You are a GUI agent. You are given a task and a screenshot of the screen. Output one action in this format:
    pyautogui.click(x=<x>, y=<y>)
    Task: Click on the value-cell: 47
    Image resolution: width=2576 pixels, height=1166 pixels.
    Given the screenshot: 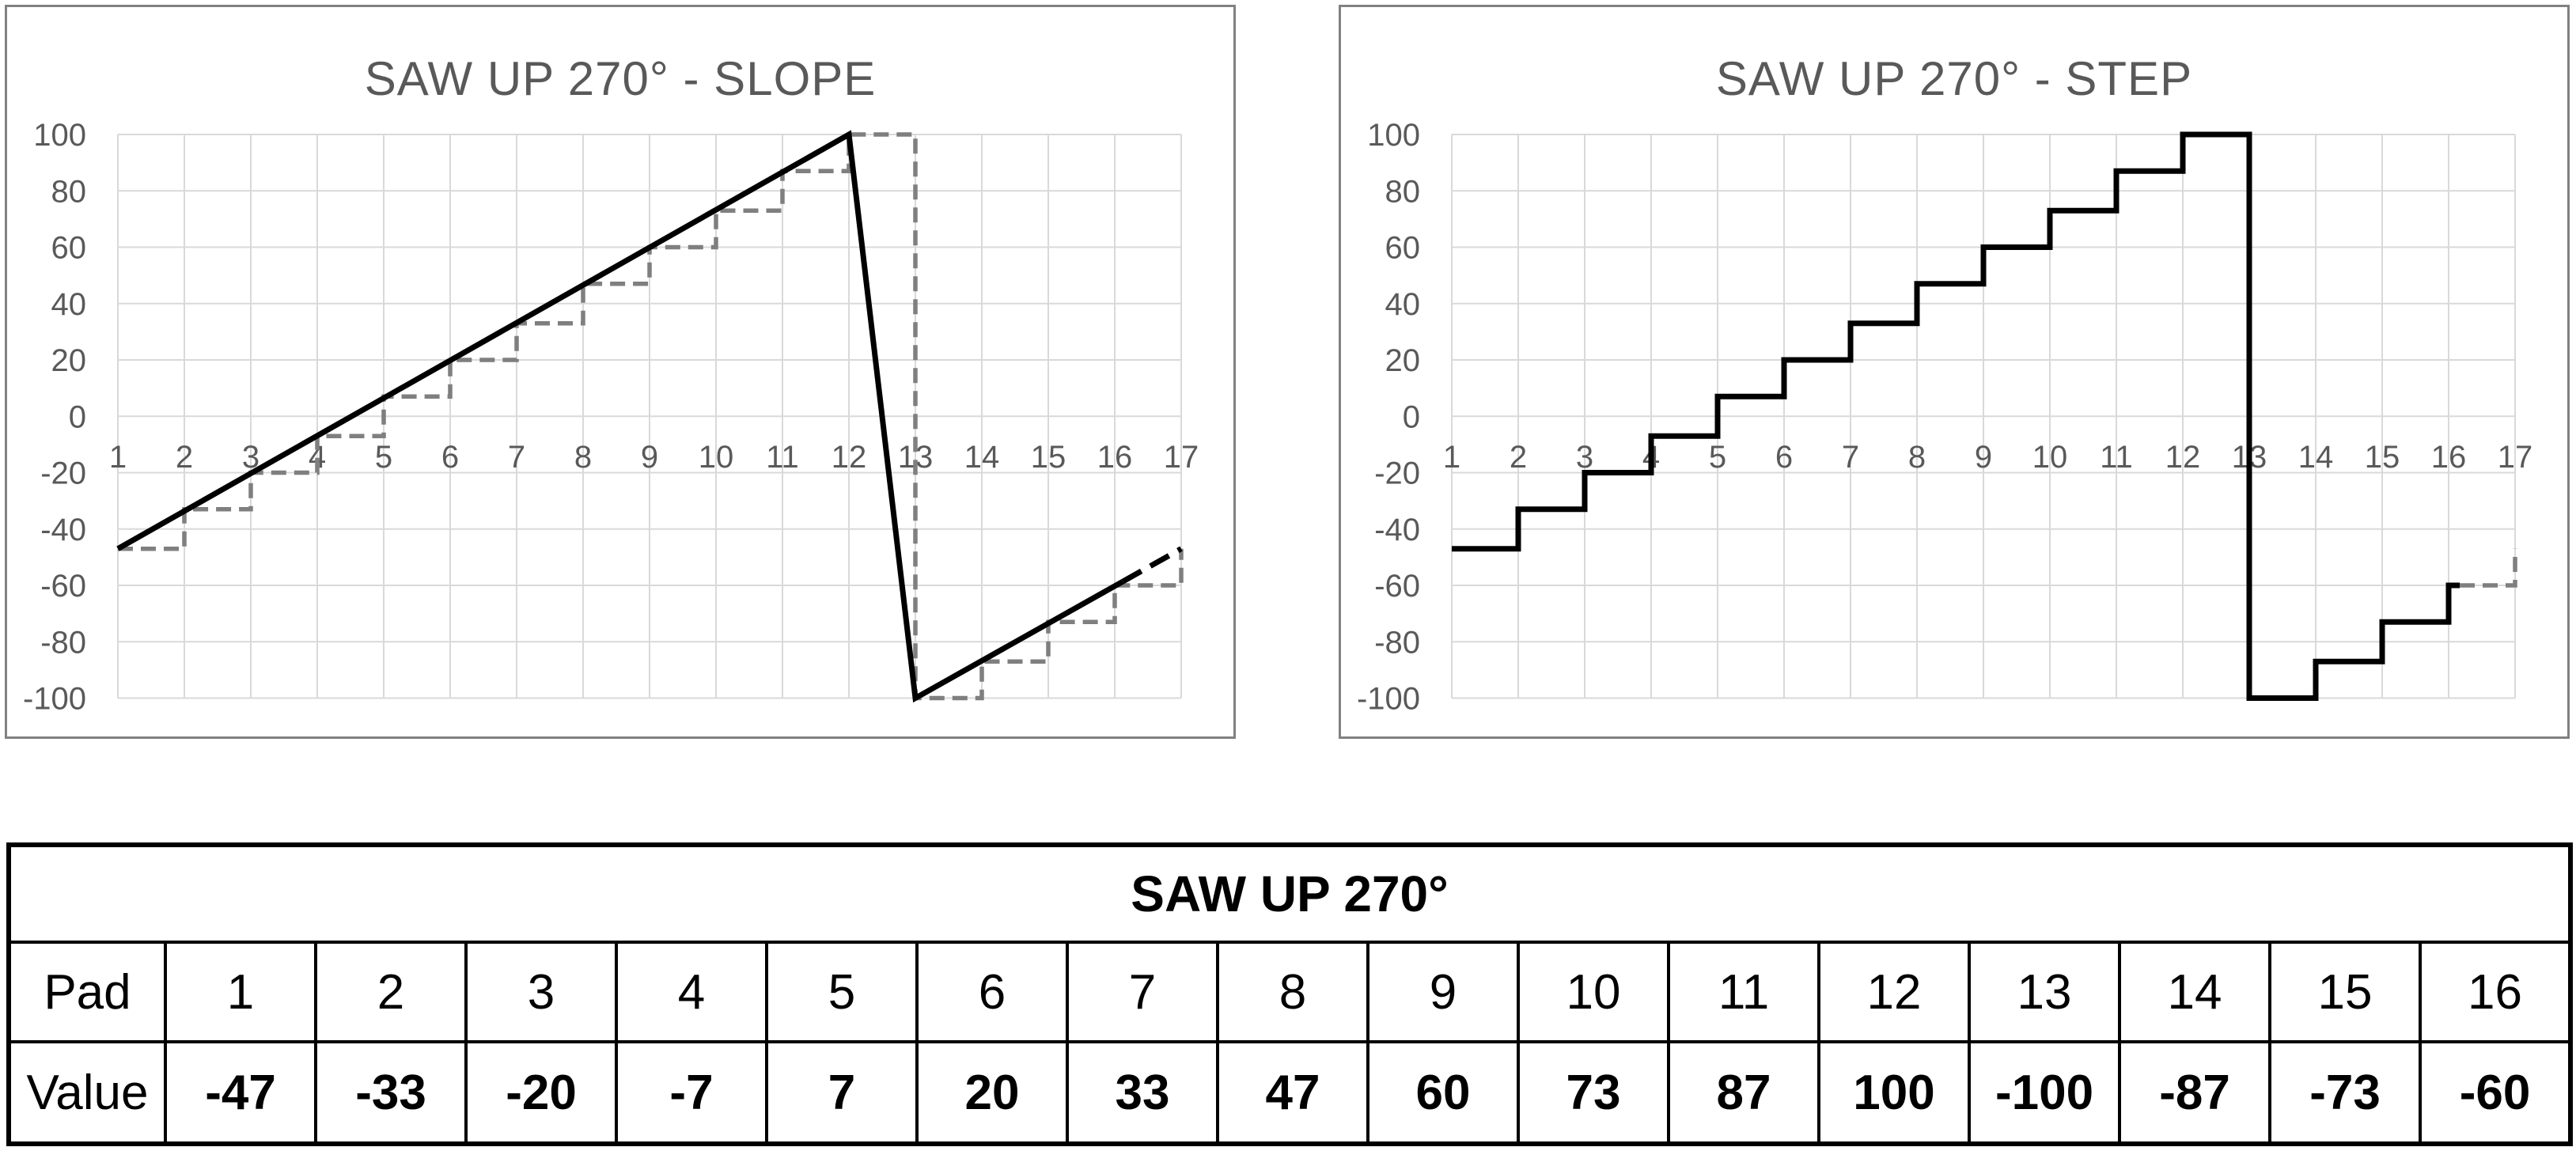 What is the action you would take?
    pyautogui.click(x=1292, y=1092)
    